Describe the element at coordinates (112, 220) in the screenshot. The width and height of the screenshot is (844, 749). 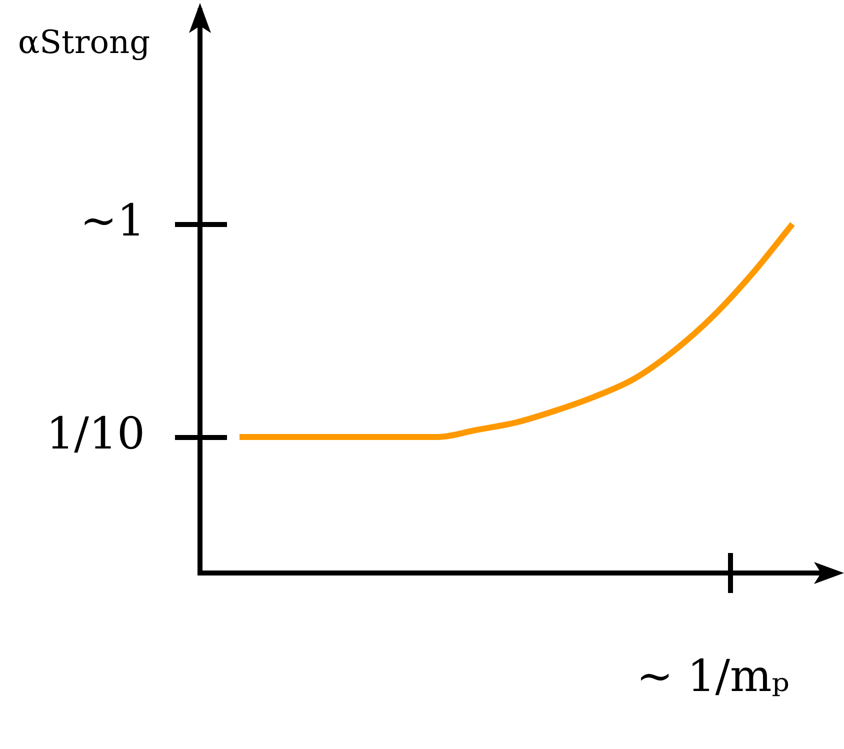
I see `y-tick-label: ∼1` at that location.